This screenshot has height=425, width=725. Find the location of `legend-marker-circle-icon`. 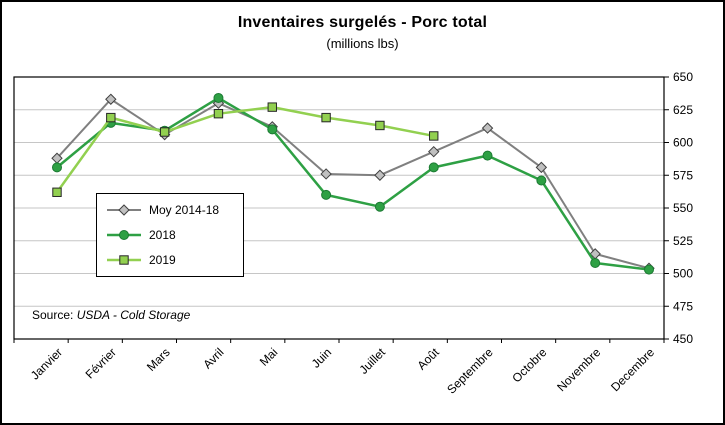

legend-marker-circle-icon is located at coordinates (124, 235).